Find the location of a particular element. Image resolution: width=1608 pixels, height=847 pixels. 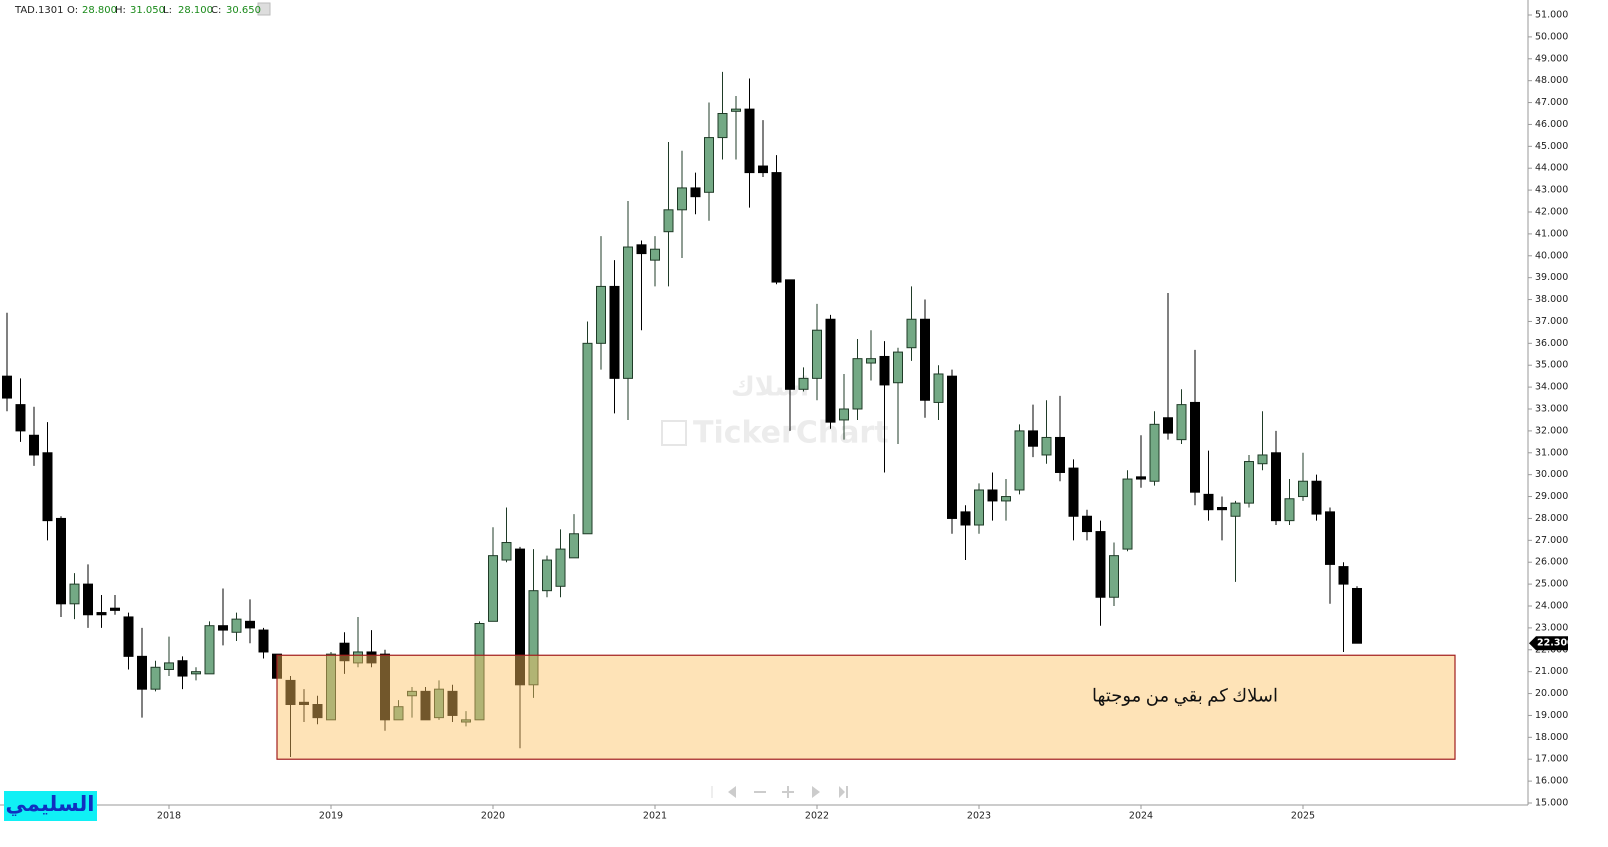

watermark-group: اسلاك TickerChart is located at coordinates (775, 412).